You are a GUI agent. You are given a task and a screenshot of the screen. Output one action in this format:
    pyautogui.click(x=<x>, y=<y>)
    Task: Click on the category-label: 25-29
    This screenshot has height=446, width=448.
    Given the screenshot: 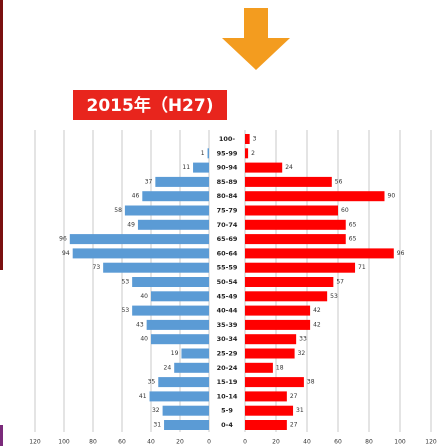 What is the action you would take?
    pyautogui.click(x=227, y=354)
    